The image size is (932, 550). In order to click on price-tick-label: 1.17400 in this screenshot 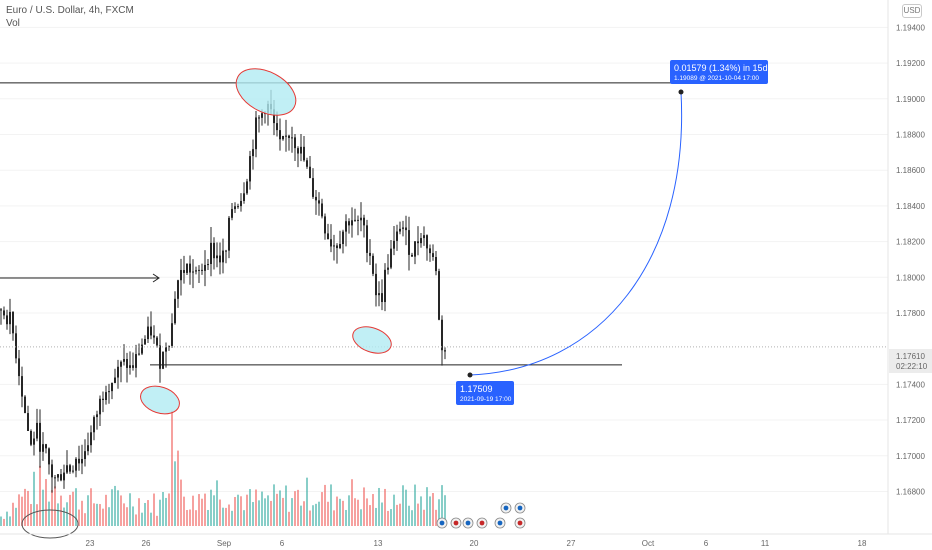, I will do `click(910, 384)`.